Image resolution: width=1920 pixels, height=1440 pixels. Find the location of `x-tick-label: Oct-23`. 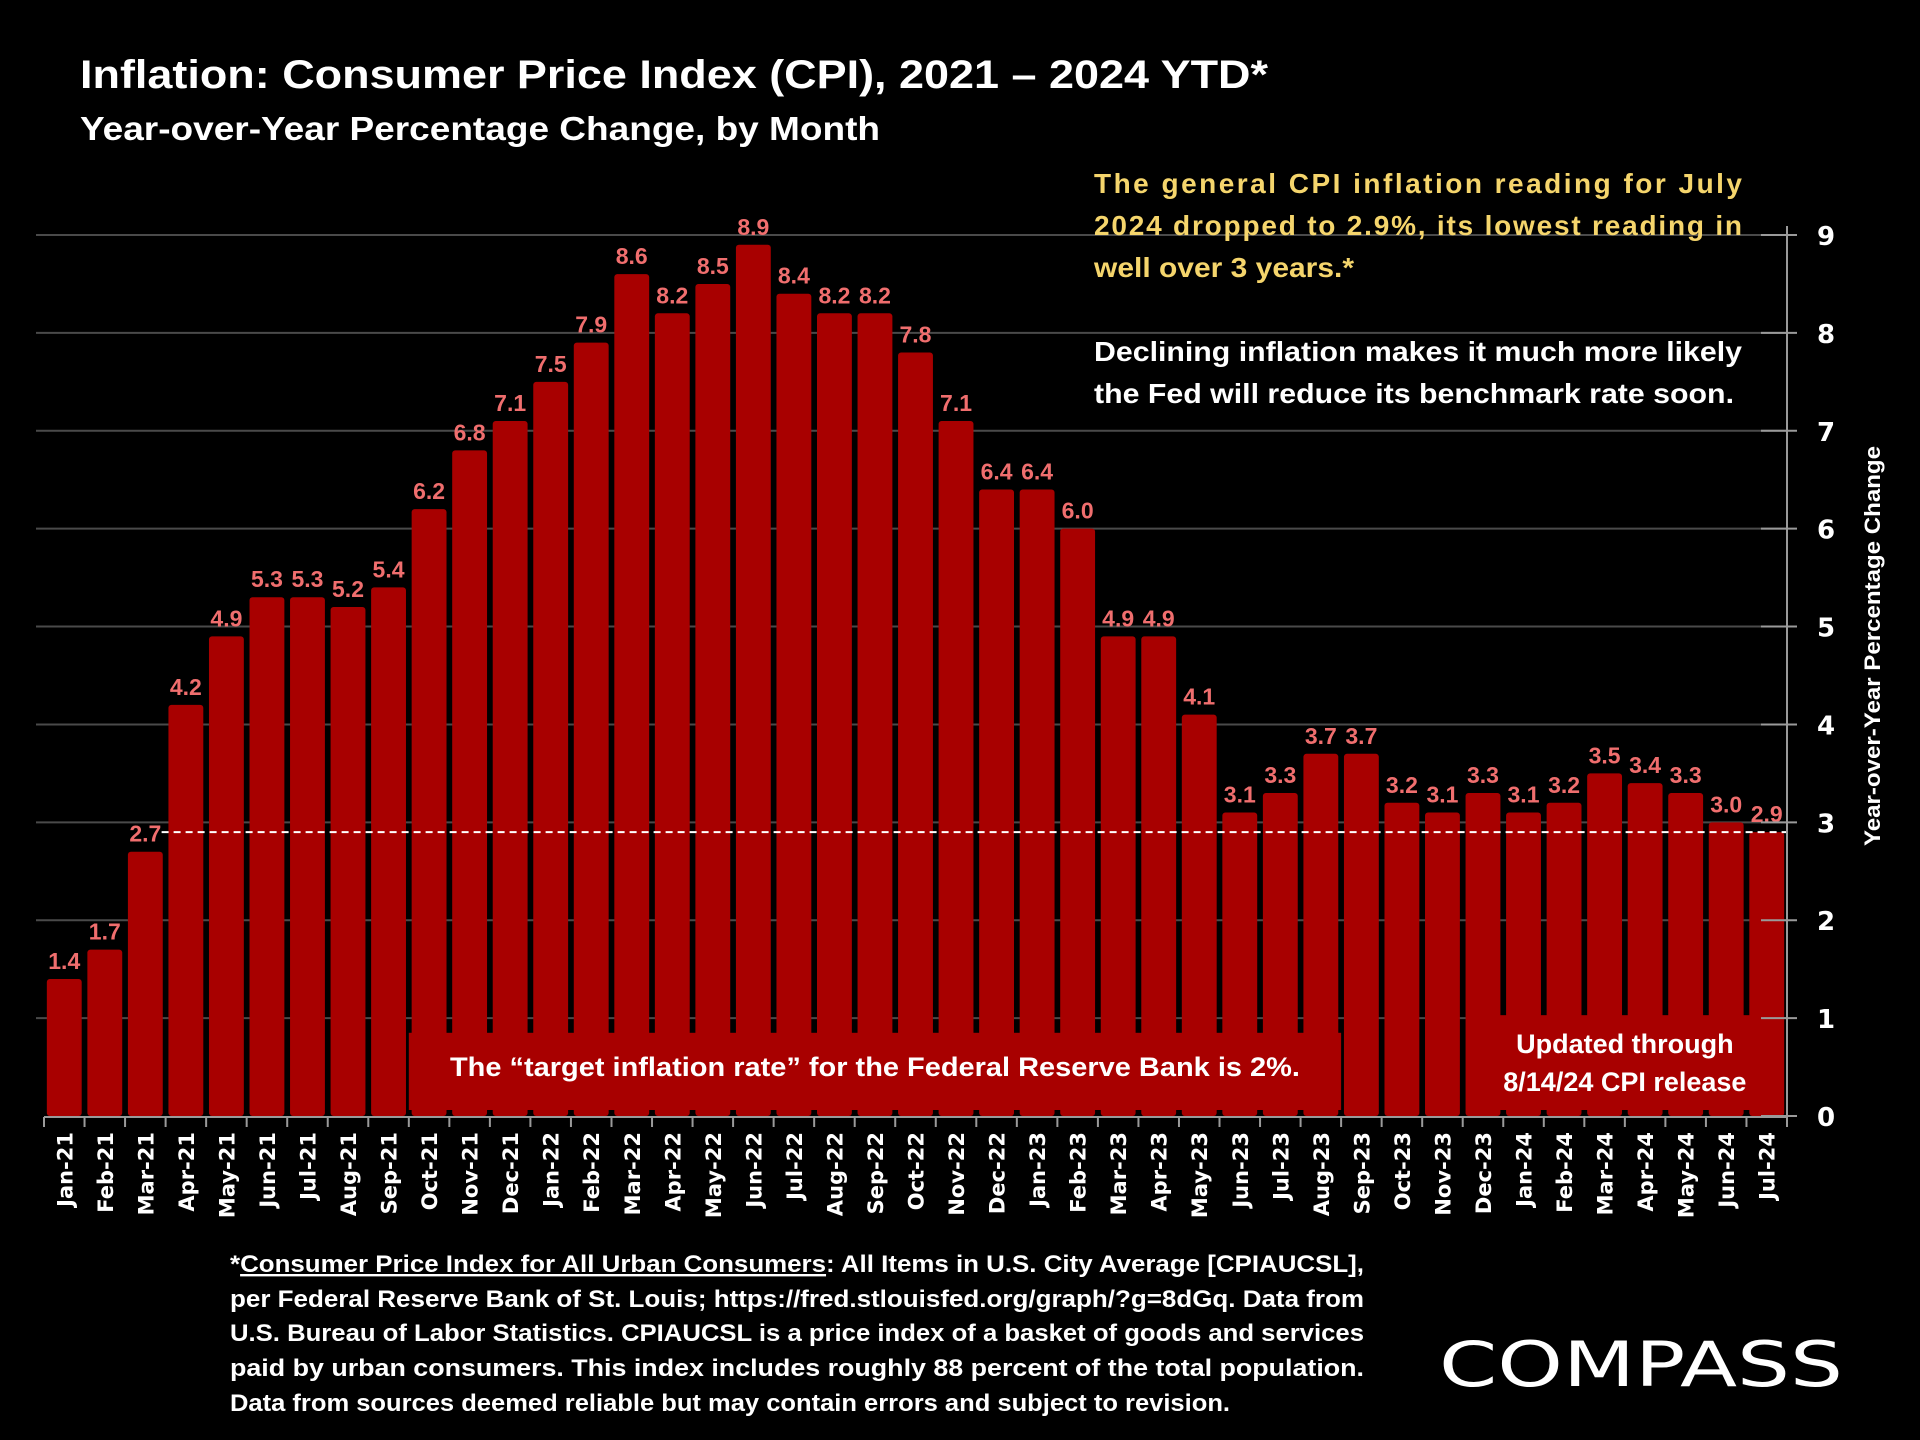

x-tick-label: Oct-23 is located at coordinates (1403, 1171).